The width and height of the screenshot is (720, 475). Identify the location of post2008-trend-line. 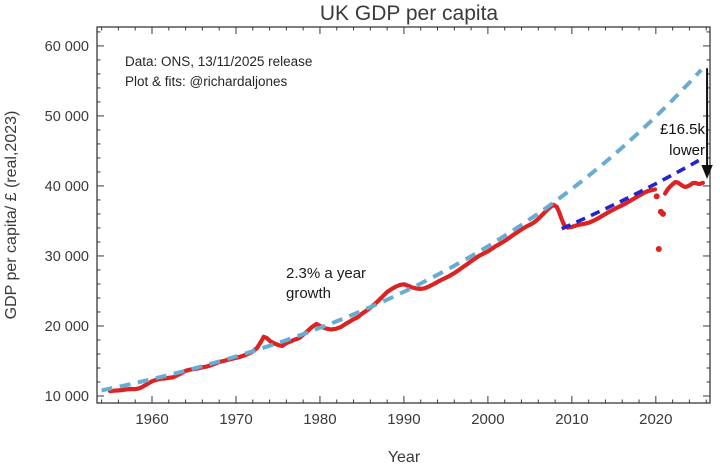
(630, 194).